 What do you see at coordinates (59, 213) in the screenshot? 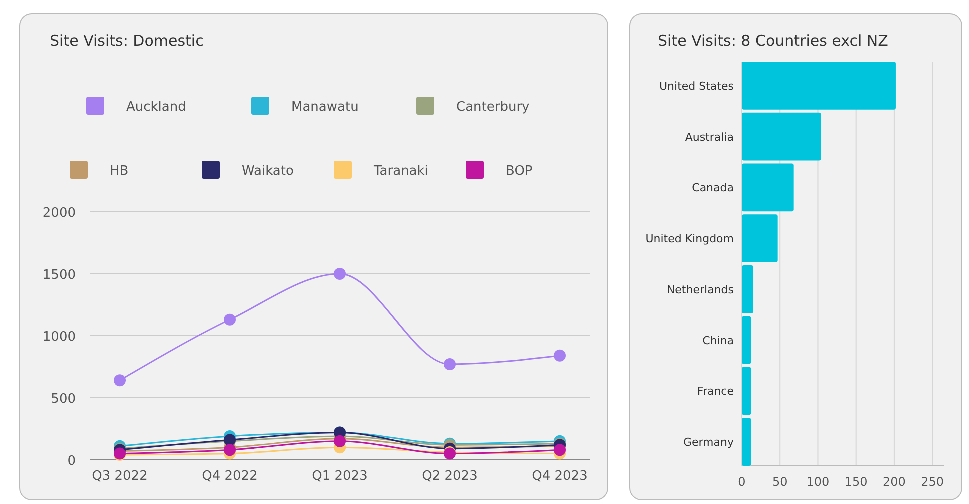
I see `y-tick-label: 2000` at bounding box center [59, 213].